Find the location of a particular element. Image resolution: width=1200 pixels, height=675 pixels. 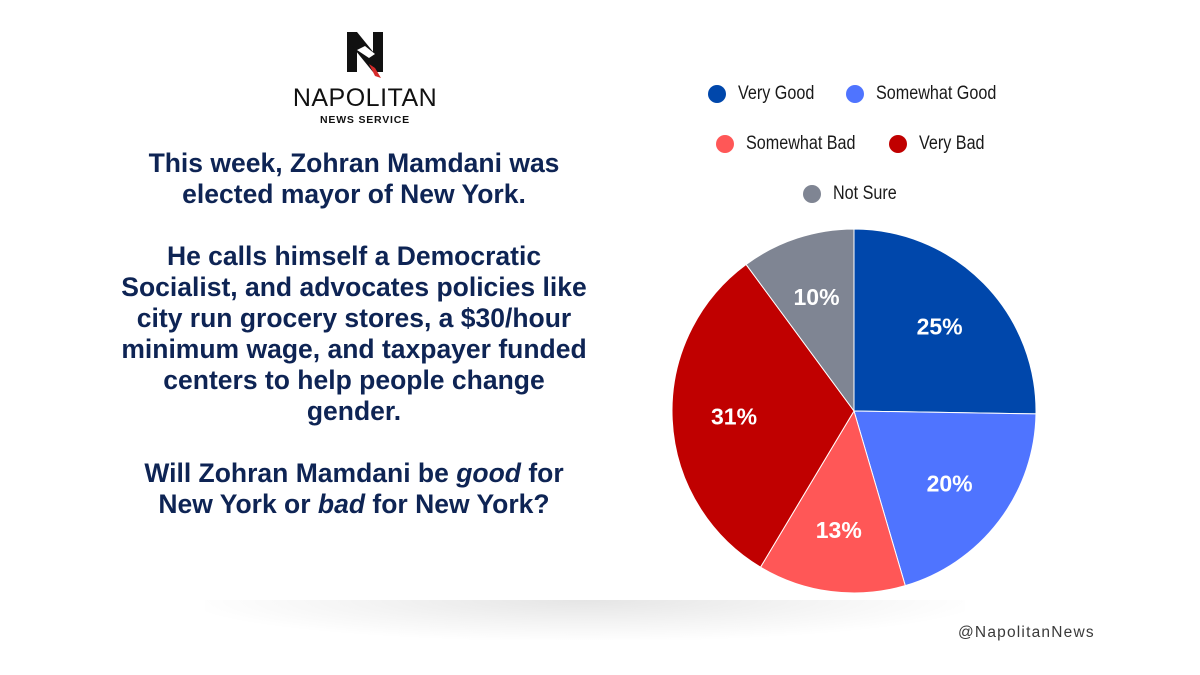

brand-name: NAPOLITAN is located at coordinates (365, 98).